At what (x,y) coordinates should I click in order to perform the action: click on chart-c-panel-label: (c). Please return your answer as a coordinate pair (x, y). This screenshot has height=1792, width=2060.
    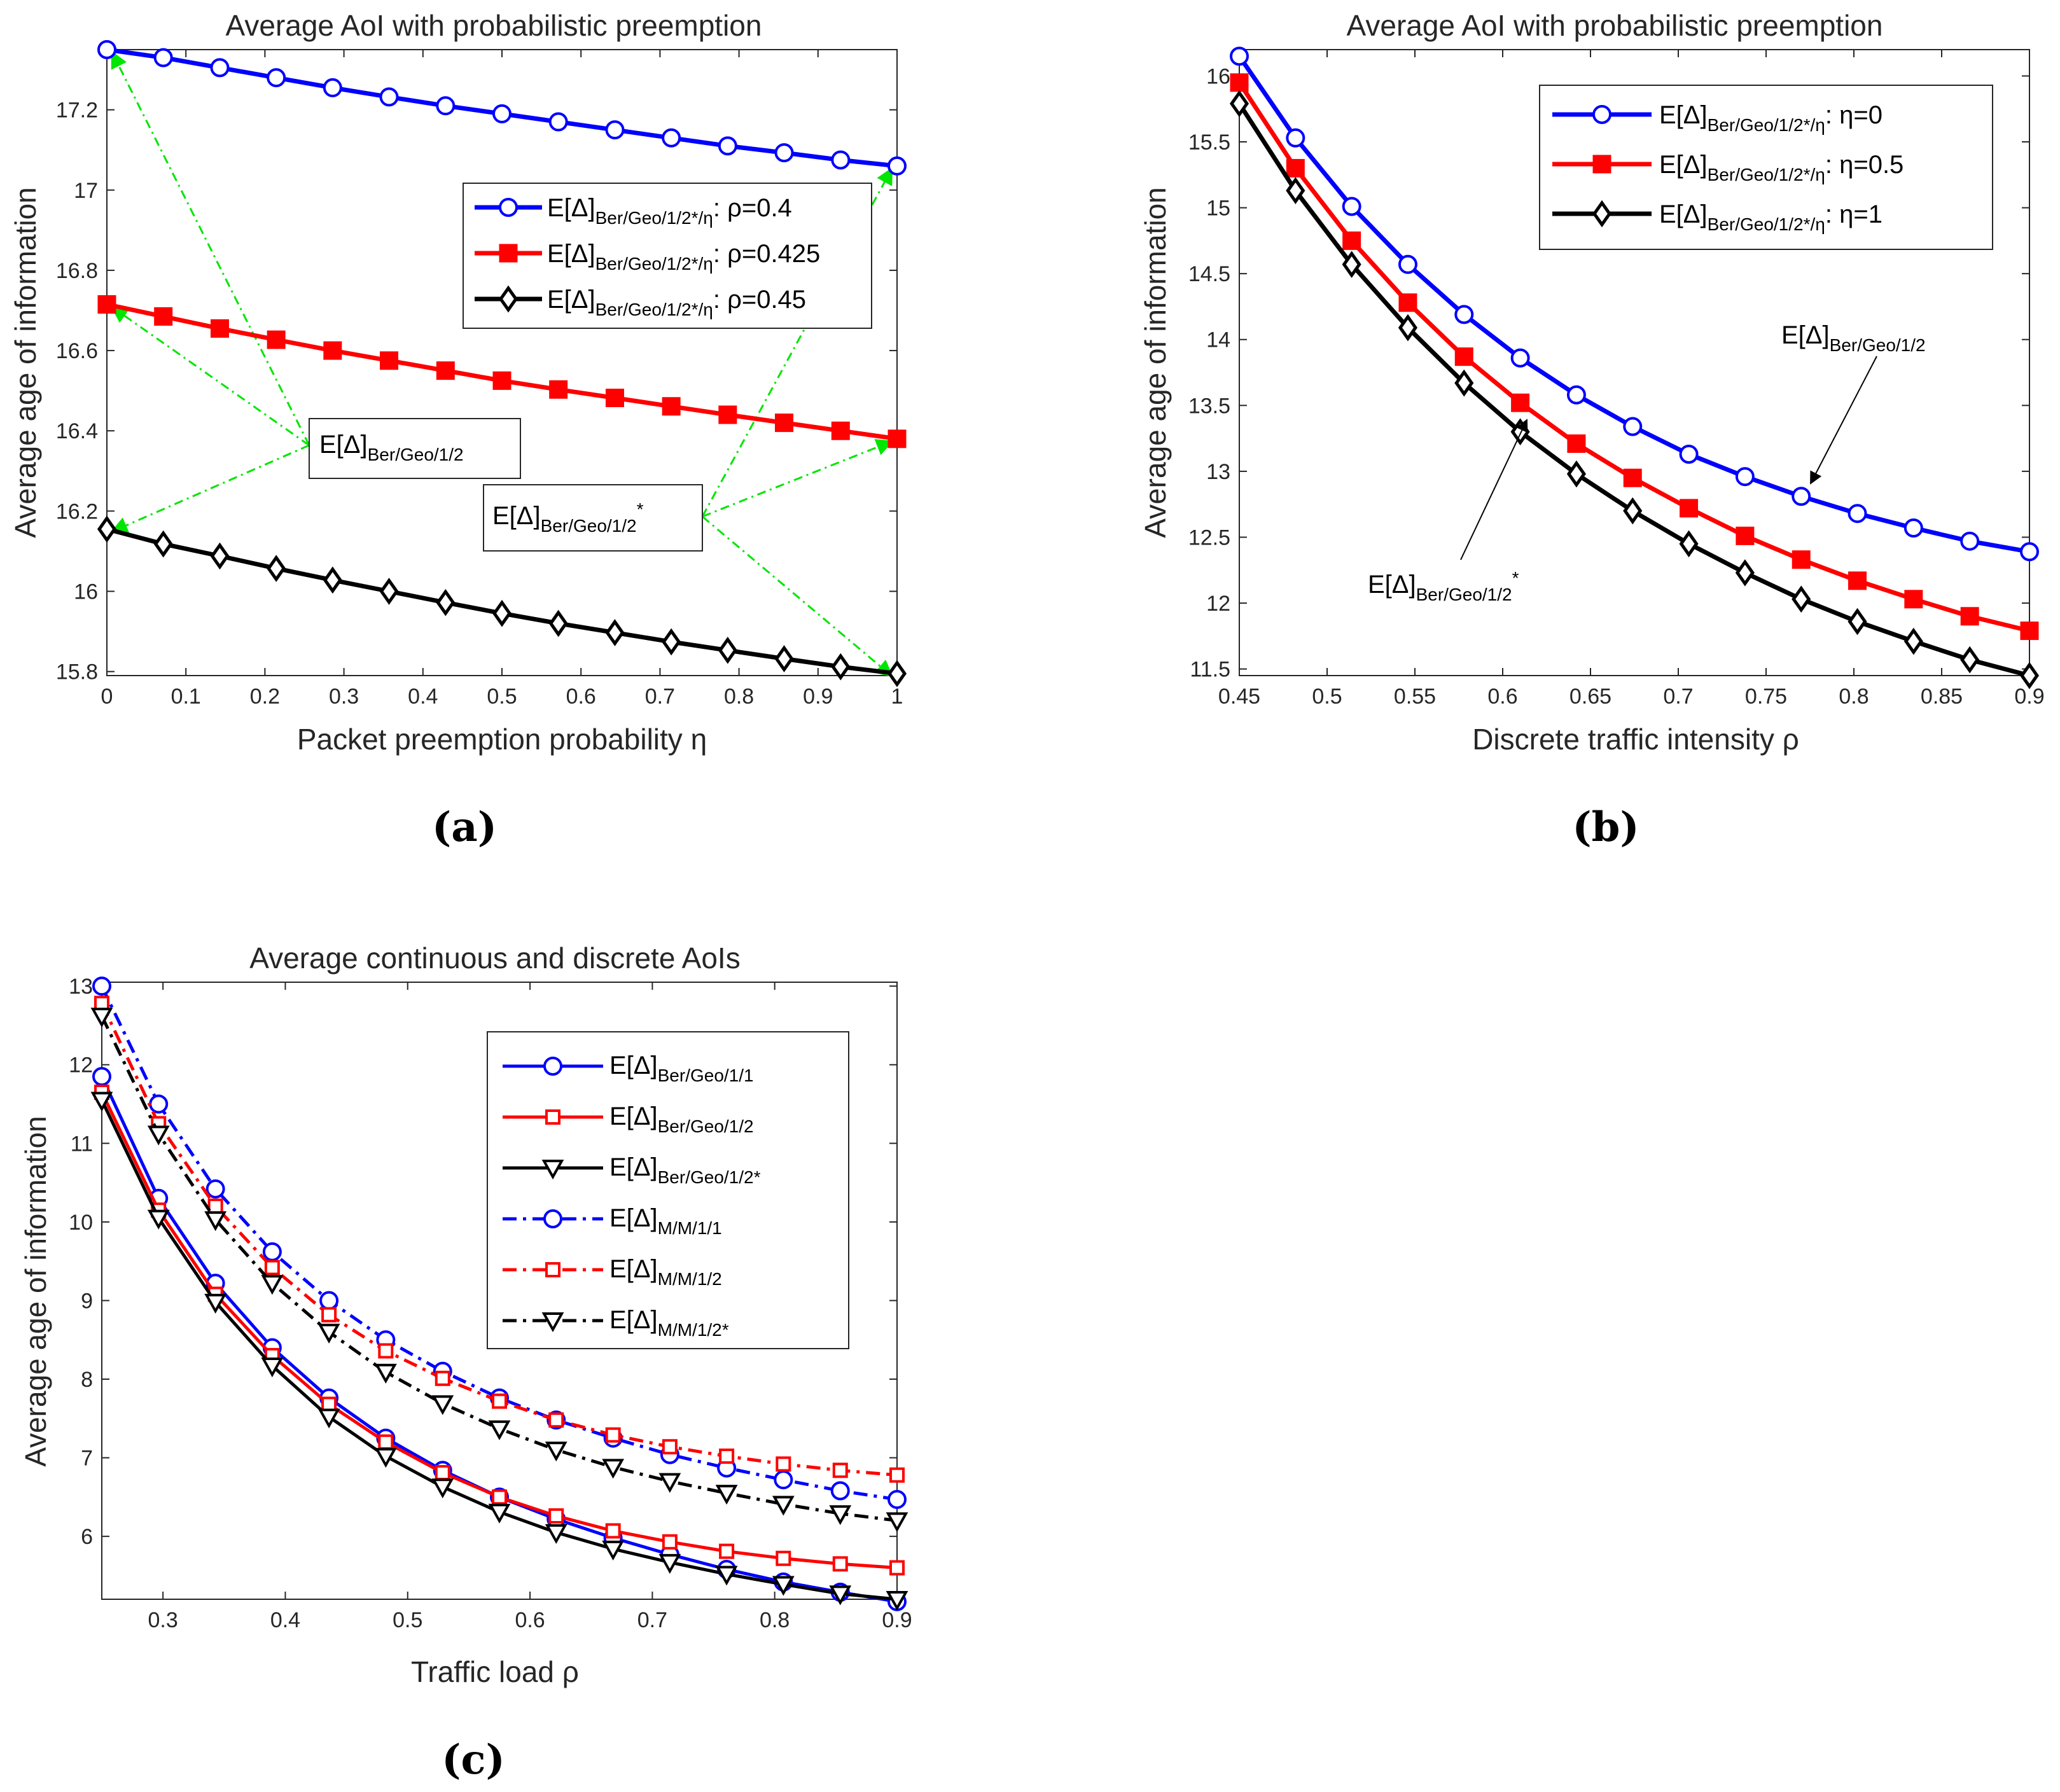
    Looking at the image, I should click on (473, 1760).